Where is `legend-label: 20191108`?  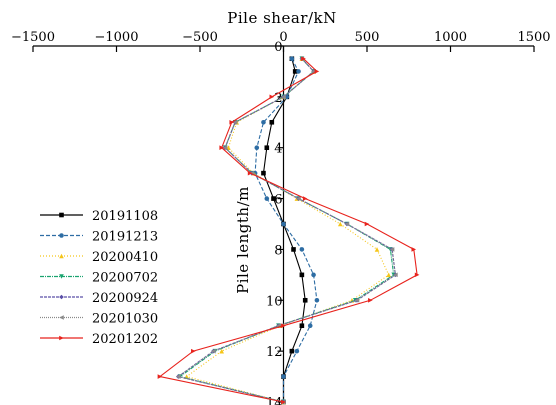
legend-label: 20191108 is located at coordinates (125, 216).